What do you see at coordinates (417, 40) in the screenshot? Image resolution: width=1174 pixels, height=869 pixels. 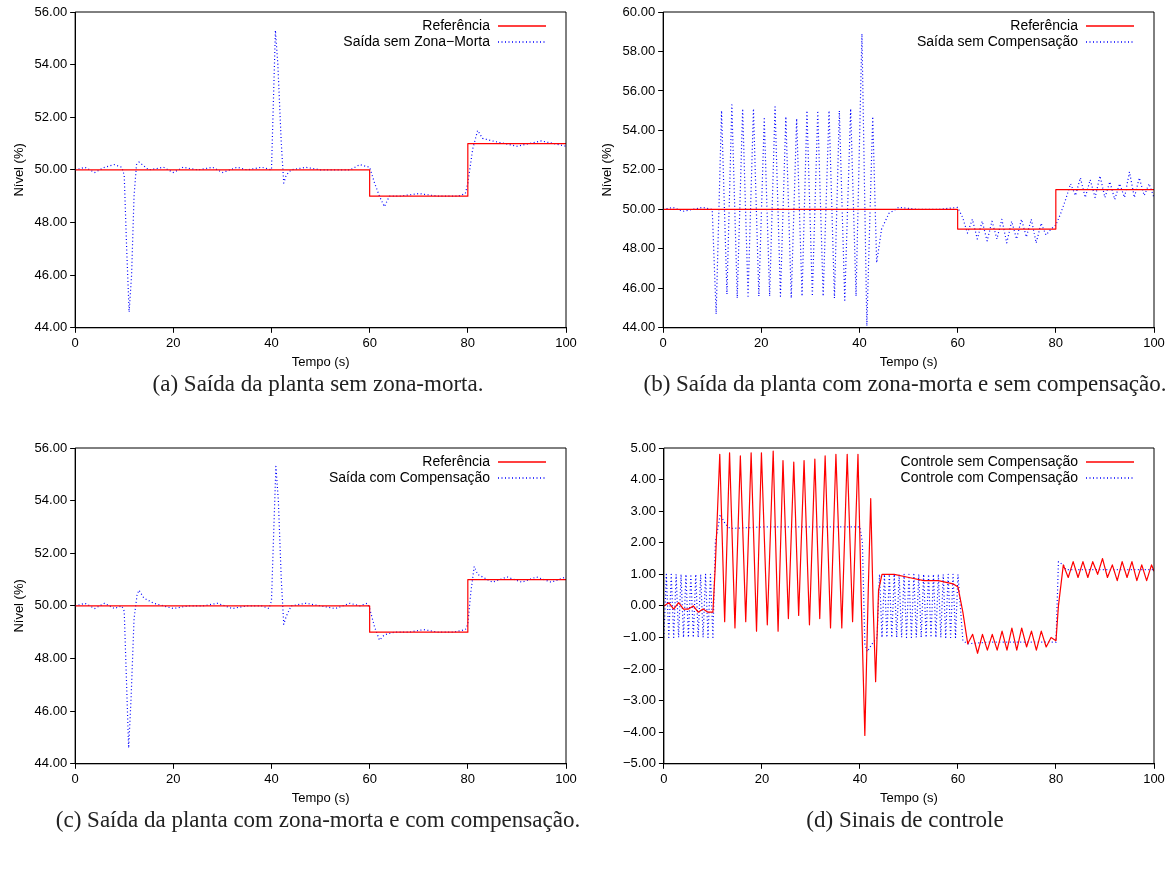 I see `legend-label: Saída sem Zona−Morta` at bounding box center [417, 40].